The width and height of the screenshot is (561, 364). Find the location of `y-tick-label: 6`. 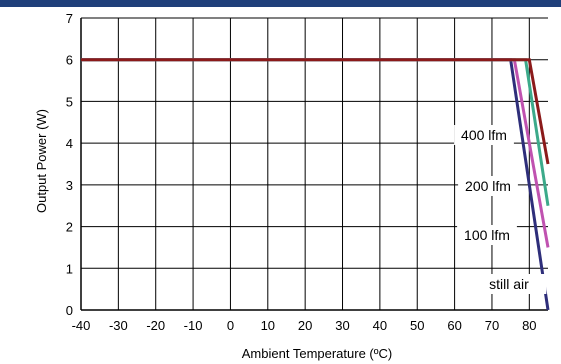

y-tick-label: 6 is located at coordinates (69, 60).